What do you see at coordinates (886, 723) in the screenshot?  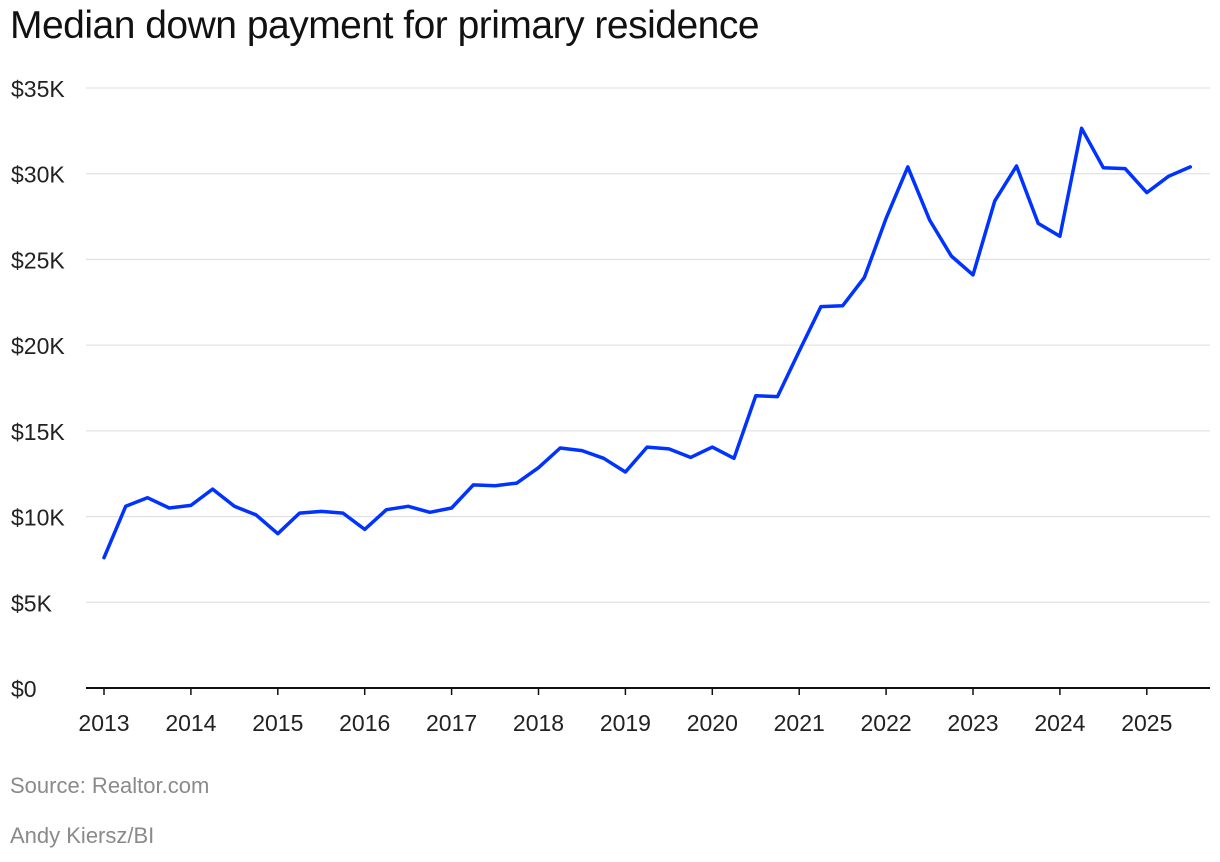 I see `x-tick-label: 2022` at bounding box center [886, 723].